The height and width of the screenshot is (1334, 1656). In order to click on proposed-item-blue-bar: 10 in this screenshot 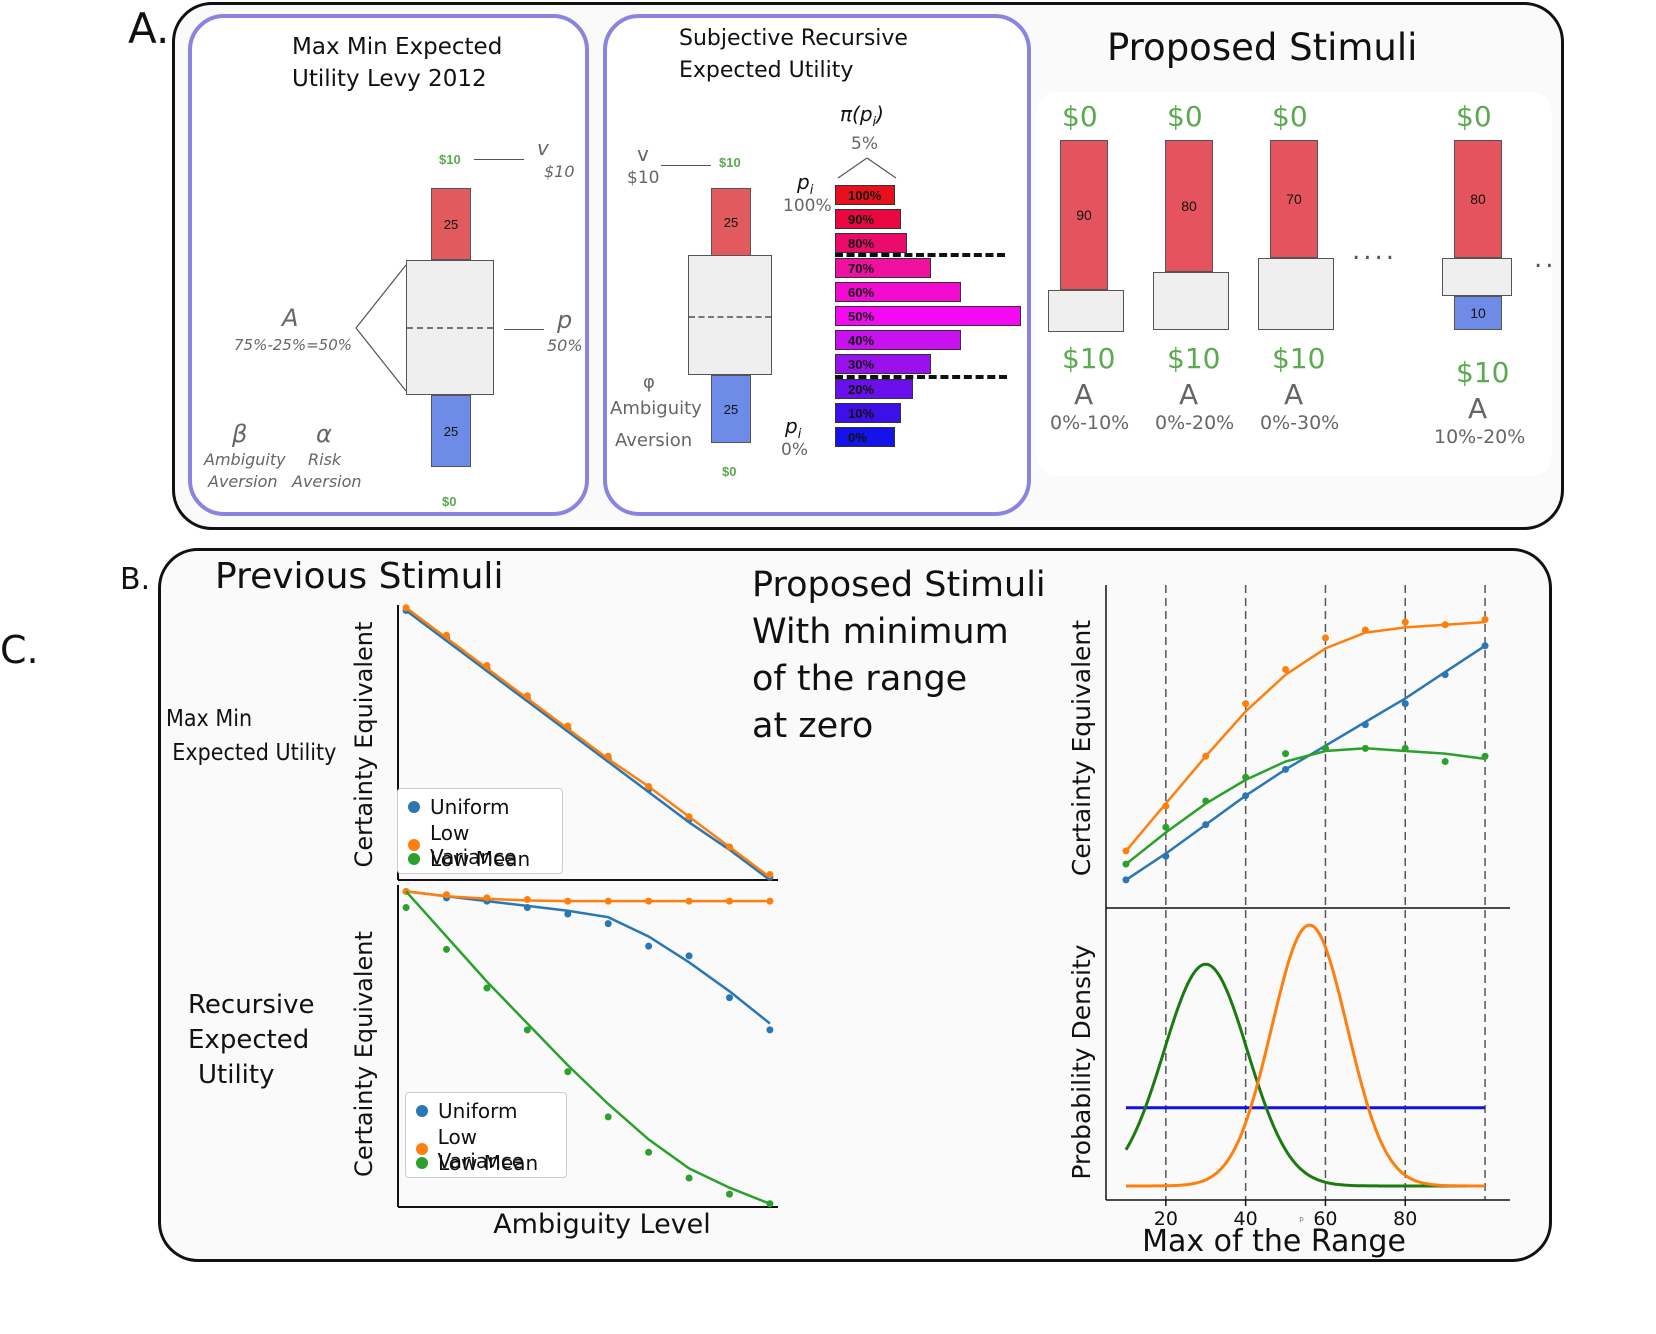, I will do `click(1478, 313)`.